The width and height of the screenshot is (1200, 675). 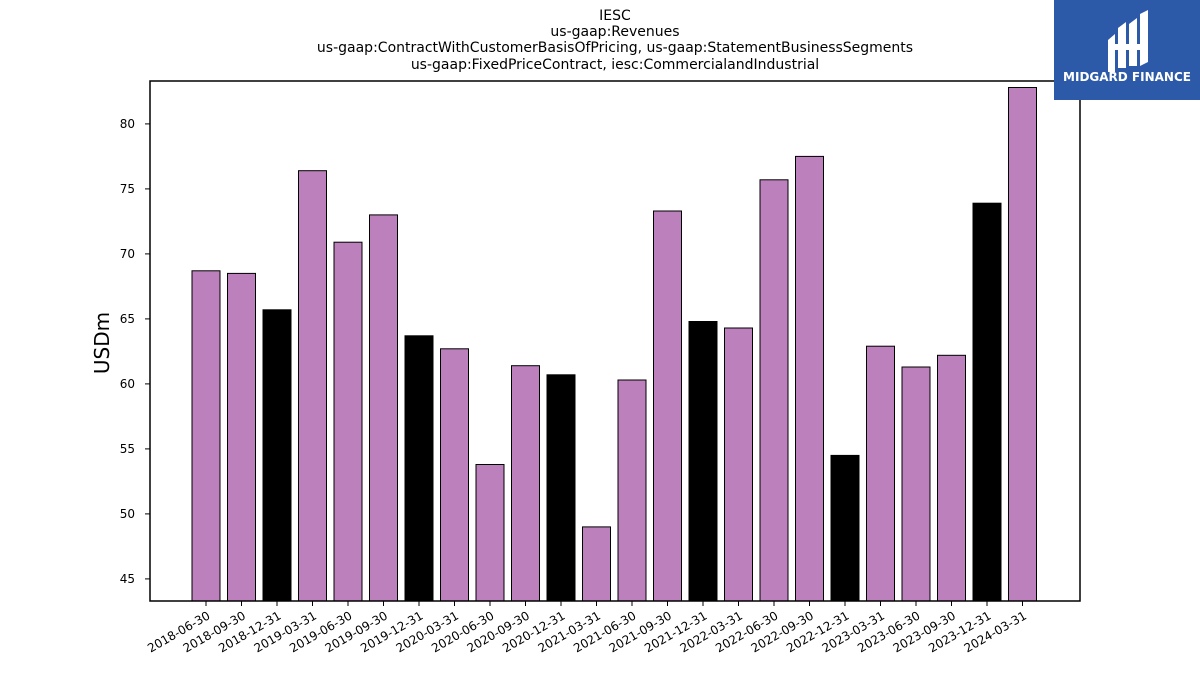 I want to click on midgard-finance-logo: MIDGARD FINANCE, so click(x=1127, y=50).